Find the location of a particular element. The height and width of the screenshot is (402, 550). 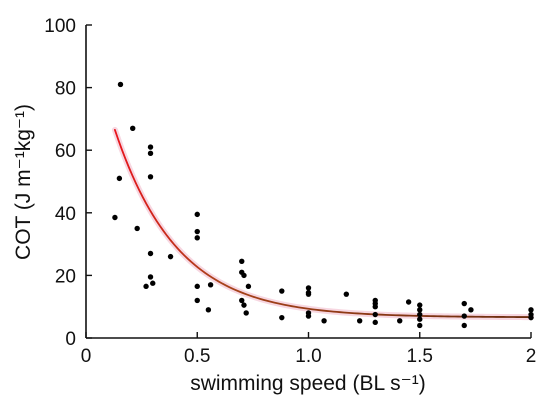

x-tick-label: 1.0 is located at coordinates (308, 356).